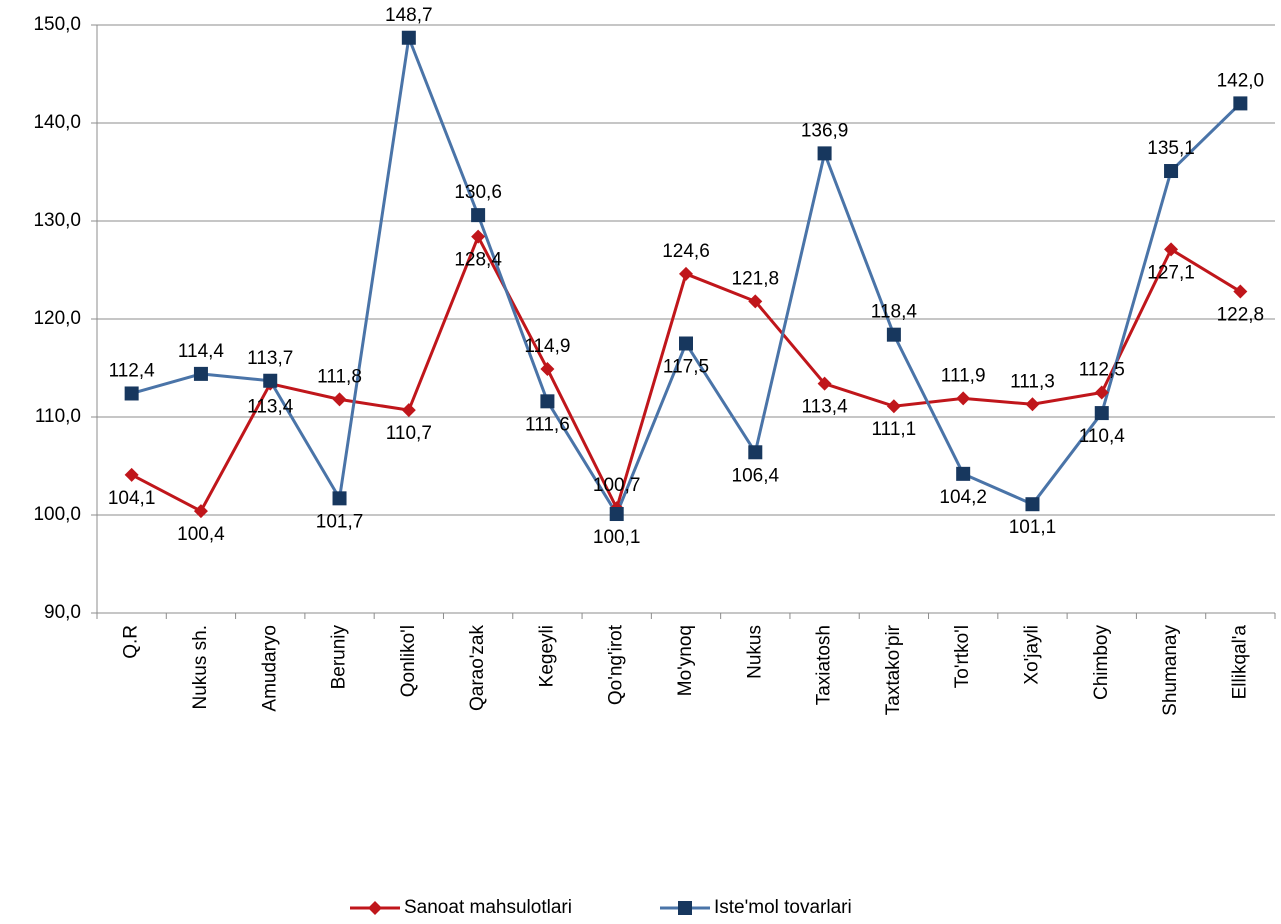 The height and width of the screenshot is (924, 1281). I want to click on data-label: 106,4, so click(756, 475).